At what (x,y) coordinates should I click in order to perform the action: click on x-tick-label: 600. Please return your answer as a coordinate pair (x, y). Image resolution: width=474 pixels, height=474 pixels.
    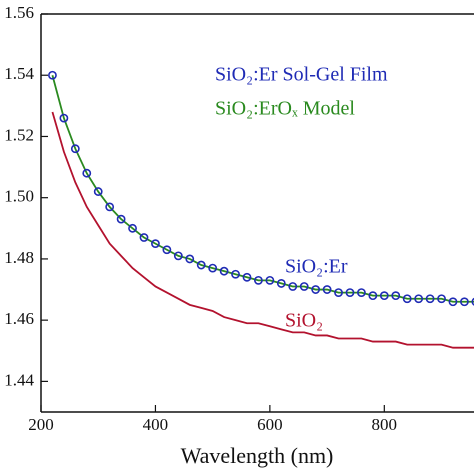
    Looking at the image, I should click on (270, 424).